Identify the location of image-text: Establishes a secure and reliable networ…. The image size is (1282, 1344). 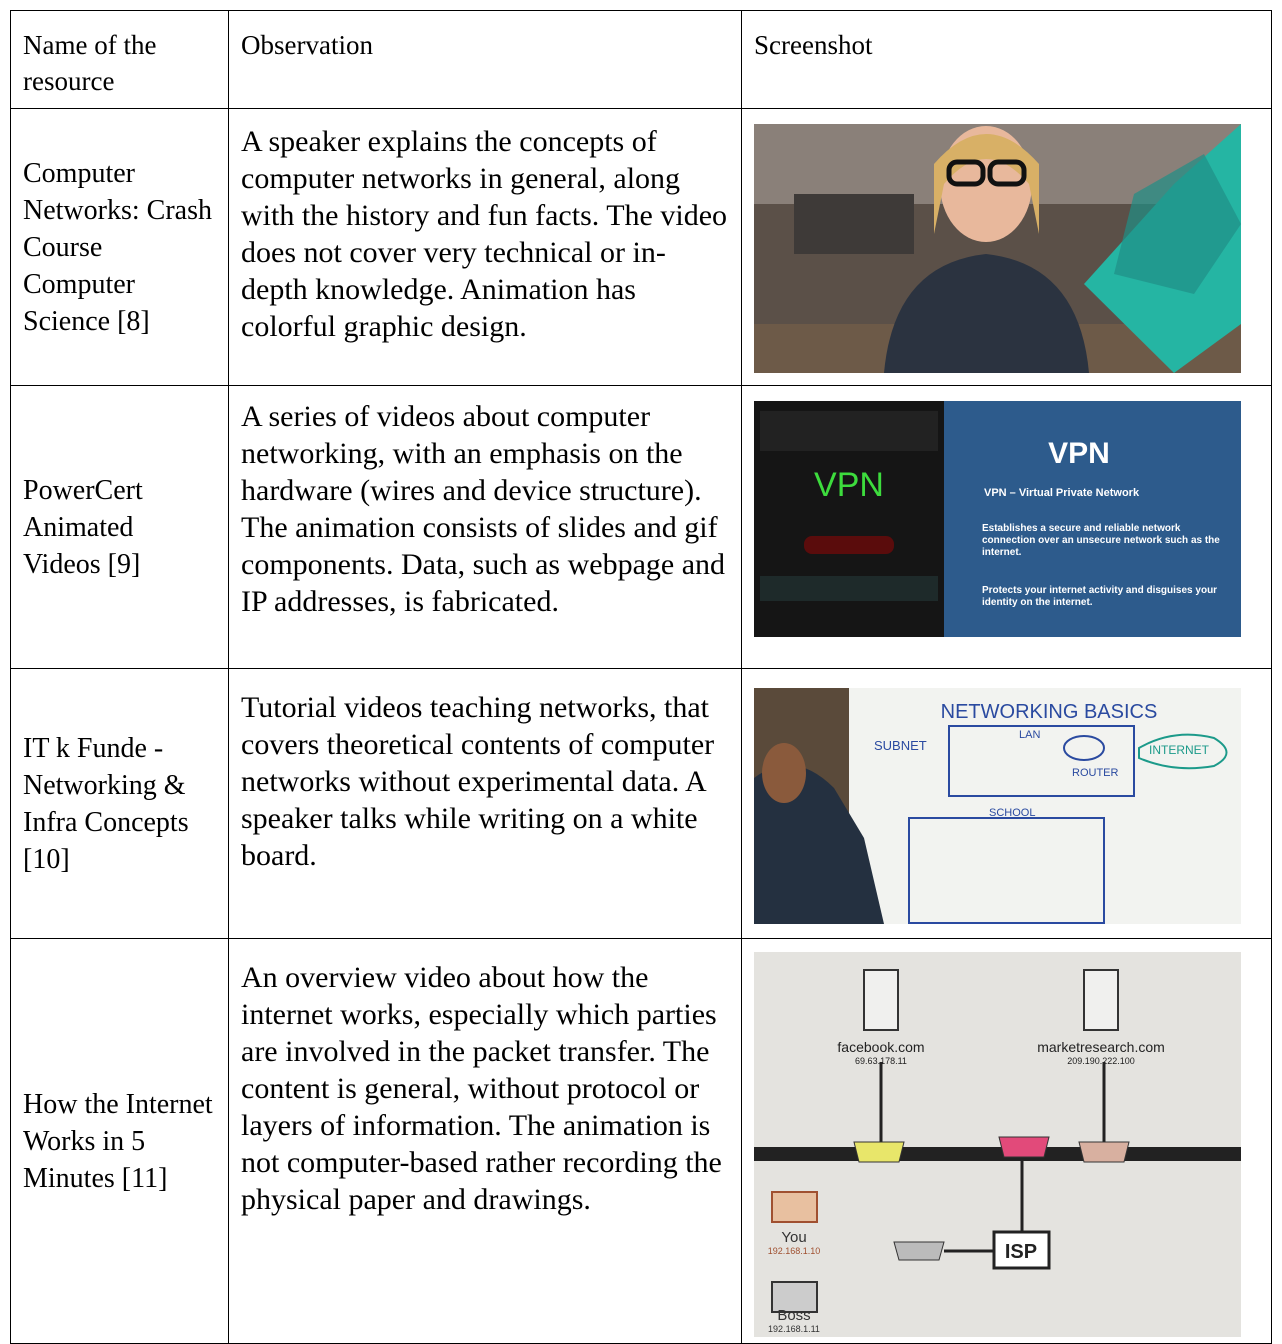
(1101, 540).